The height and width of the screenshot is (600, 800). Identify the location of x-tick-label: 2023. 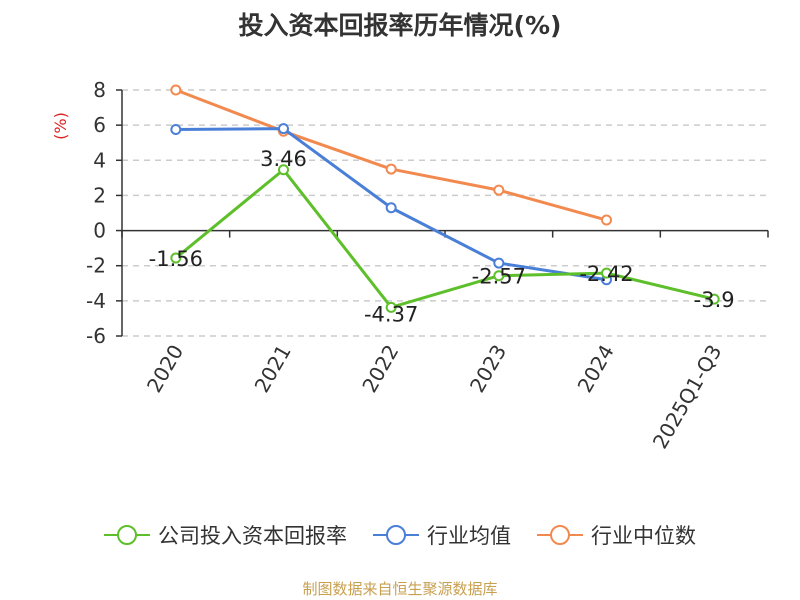
(488, 369).